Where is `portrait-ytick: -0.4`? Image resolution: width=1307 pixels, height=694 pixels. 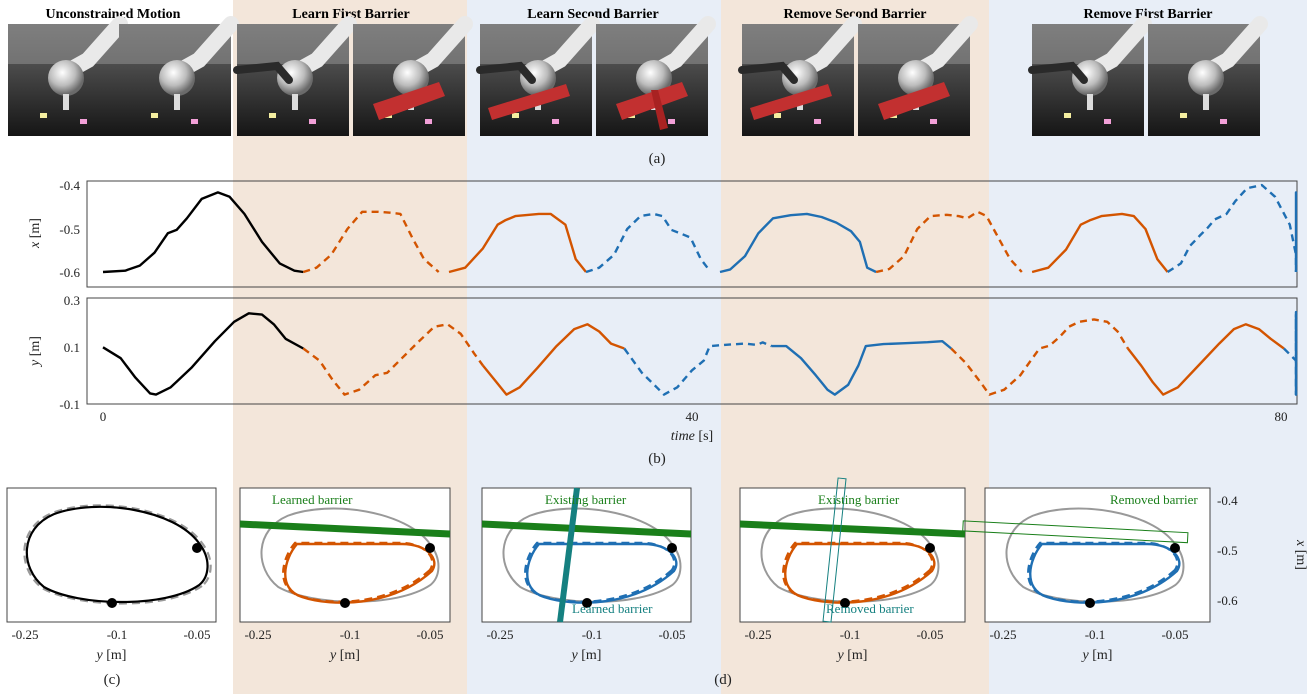 portrait-ytick: -0.4 is located at coordinates (1227, 500).